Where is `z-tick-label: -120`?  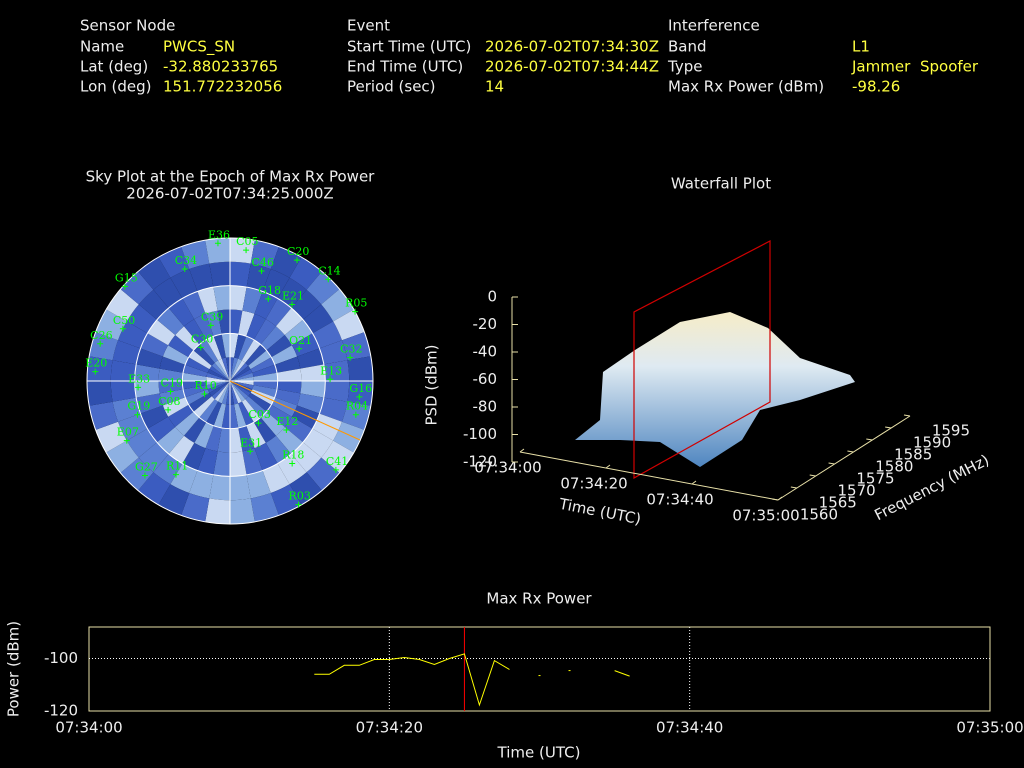 z-tick-label: -120 is located at coordinates (480, 462).